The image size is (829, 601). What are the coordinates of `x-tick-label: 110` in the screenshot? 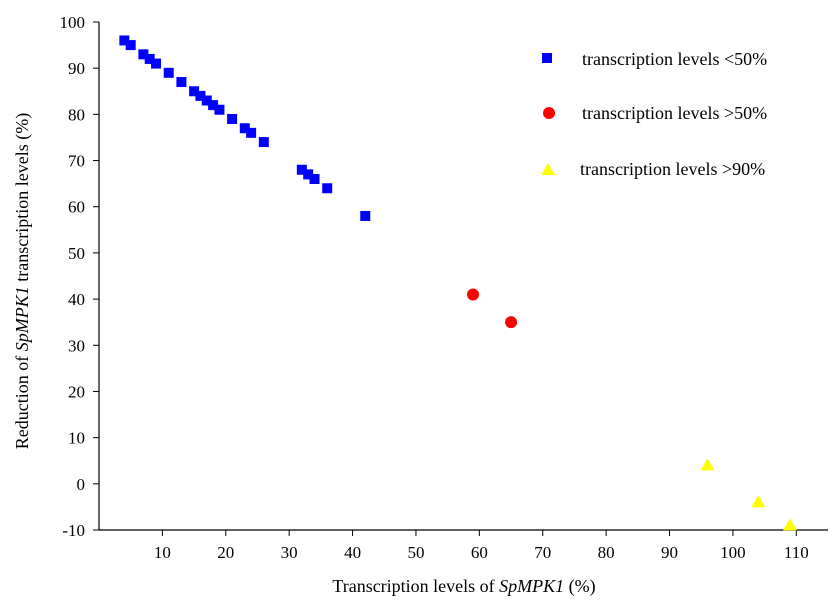 It's located at (796, 552).